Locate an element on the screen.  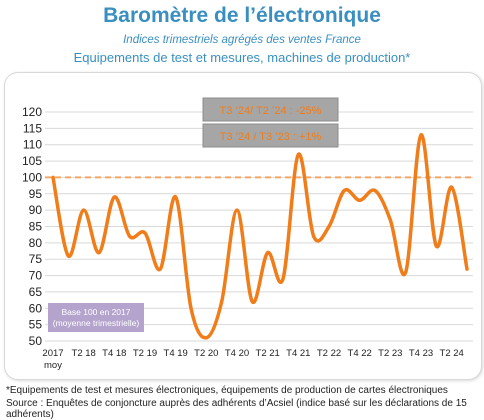
x-tick-label: T2 22 is located at coordinates (329, 353).